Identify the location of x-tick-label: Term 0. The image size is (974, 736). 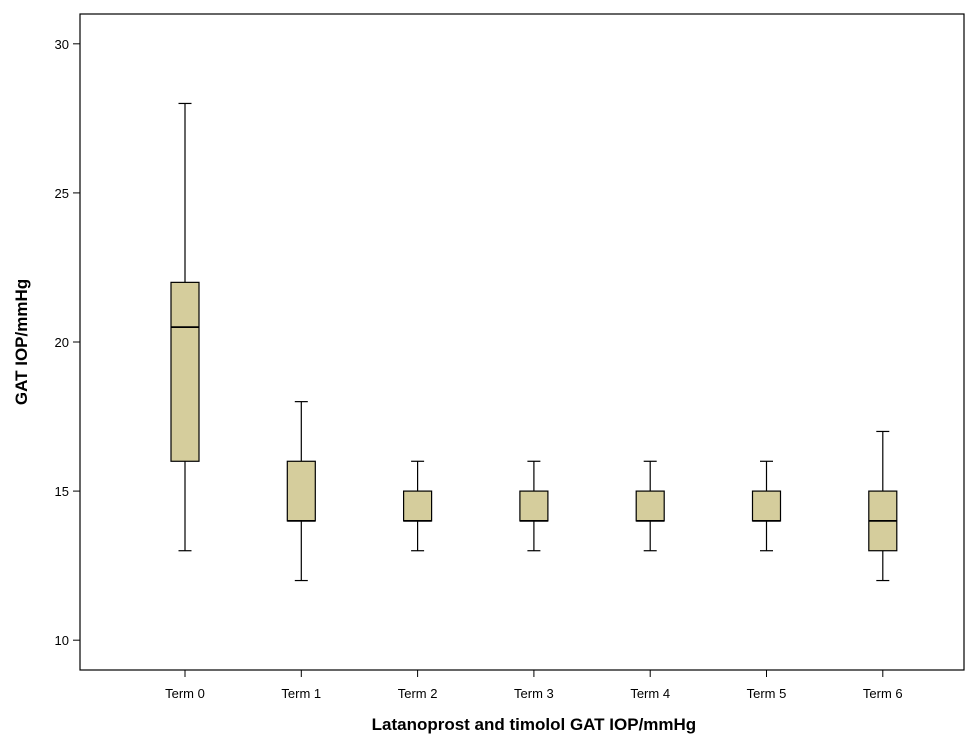
(185, 693).